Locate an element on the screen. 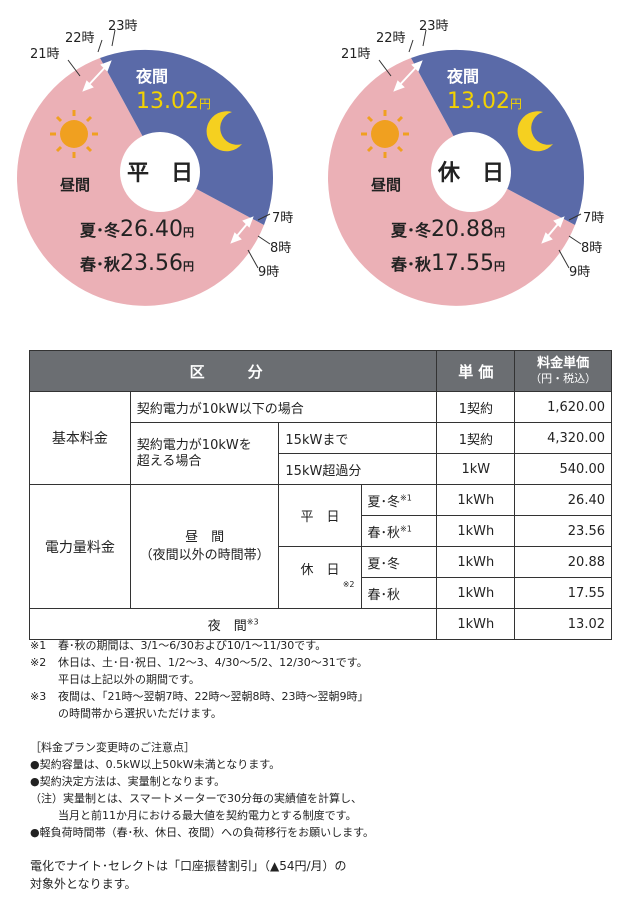 Image resolution: width=640 pixels, height=913 pixels. basic-charge-label: 基本料金 is located at coordinates (80, 438).